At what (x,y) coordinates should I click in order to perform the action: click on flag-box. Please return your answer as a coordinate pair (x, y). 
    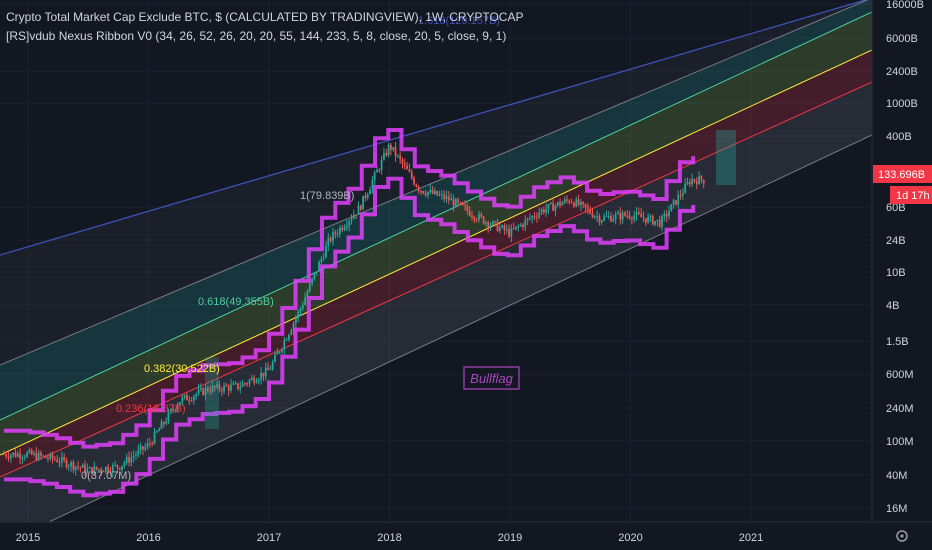
    Looking at the image, I should click on (212, 393).